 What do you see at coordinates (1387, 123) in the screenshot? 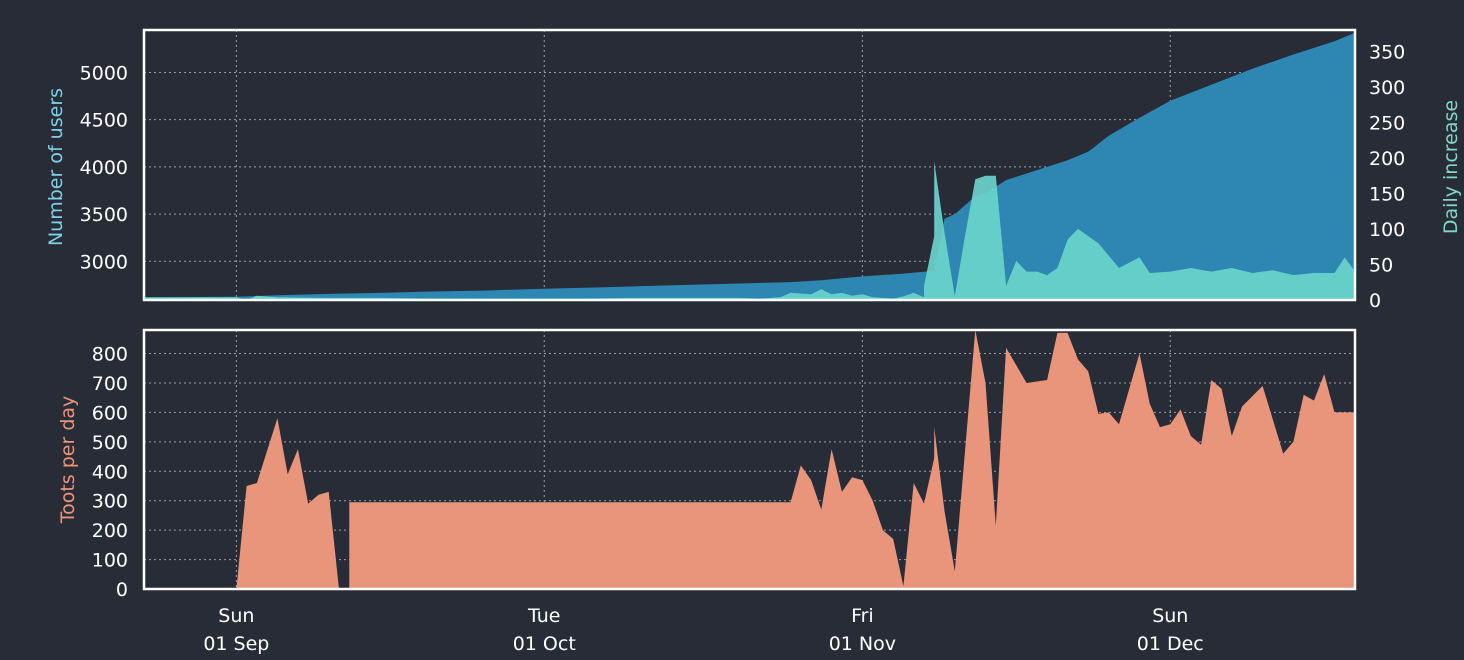
I see `increase-tick-250: 250` at bounding box center [1387, 123].